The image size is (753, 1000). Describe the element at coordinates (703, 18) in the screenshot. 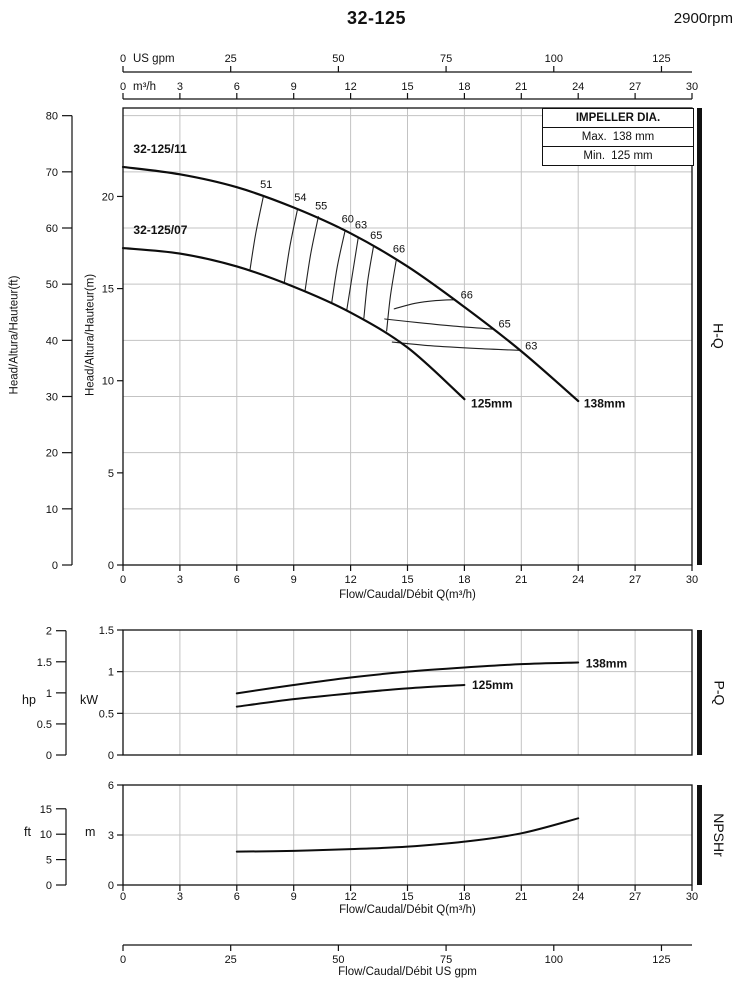

I see `rpm-label: 2900rpm` at that location.